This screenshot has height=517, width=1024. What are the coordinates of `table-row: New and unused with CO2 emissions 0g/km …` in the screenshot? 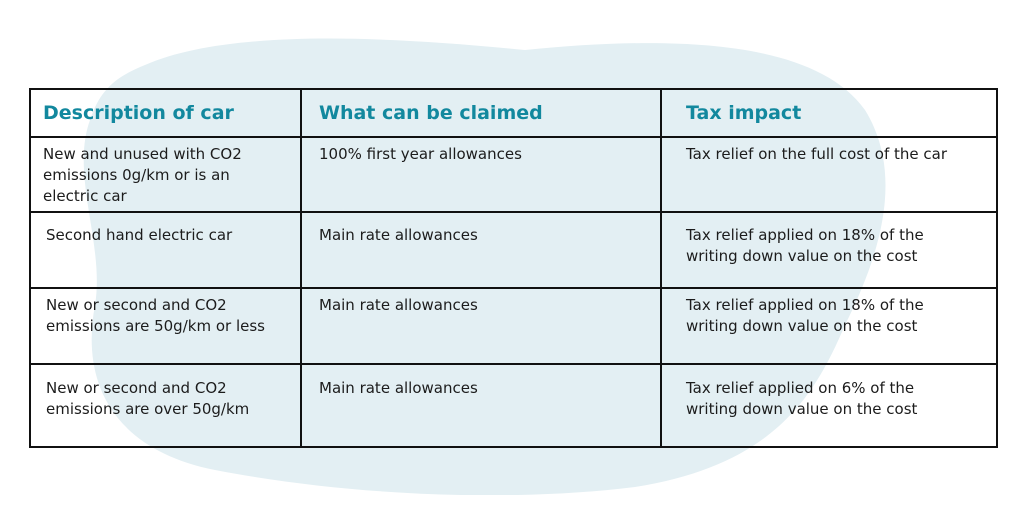 It's located at (513, 174).